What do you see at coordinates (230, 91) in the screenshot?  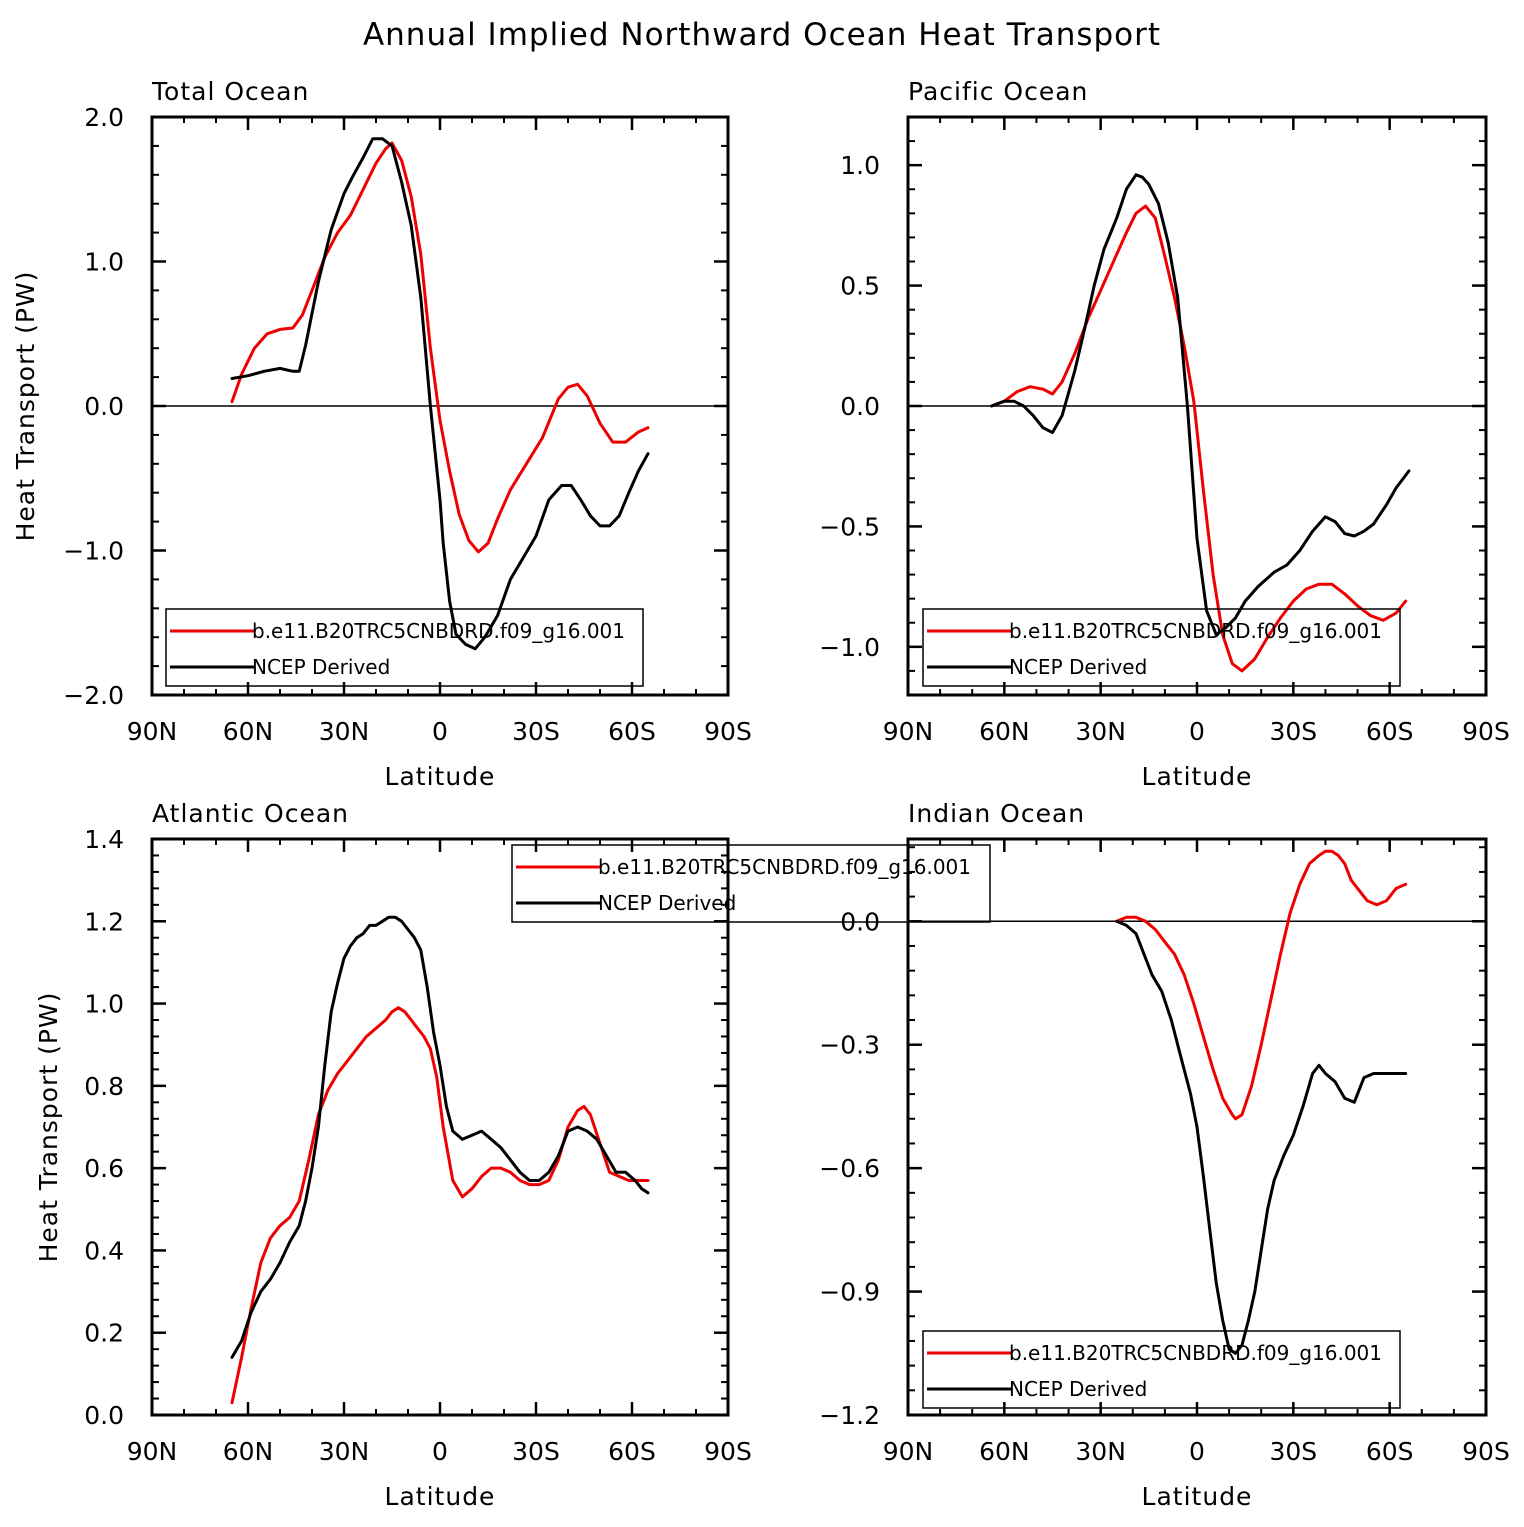 I see `panel-title: Total Ocean` at bounding box center [230, 91].